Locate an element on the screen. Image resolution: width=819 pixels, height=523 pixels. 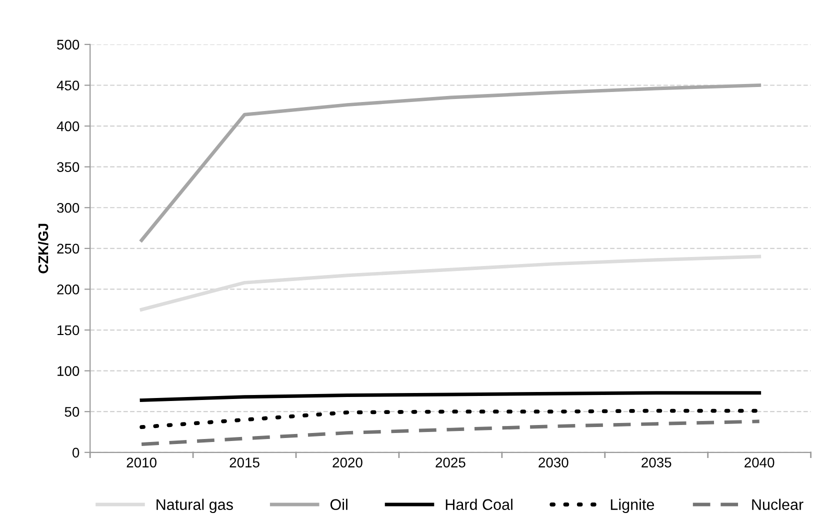
y-tick-label: 350 is located at coordinates (68, 167).